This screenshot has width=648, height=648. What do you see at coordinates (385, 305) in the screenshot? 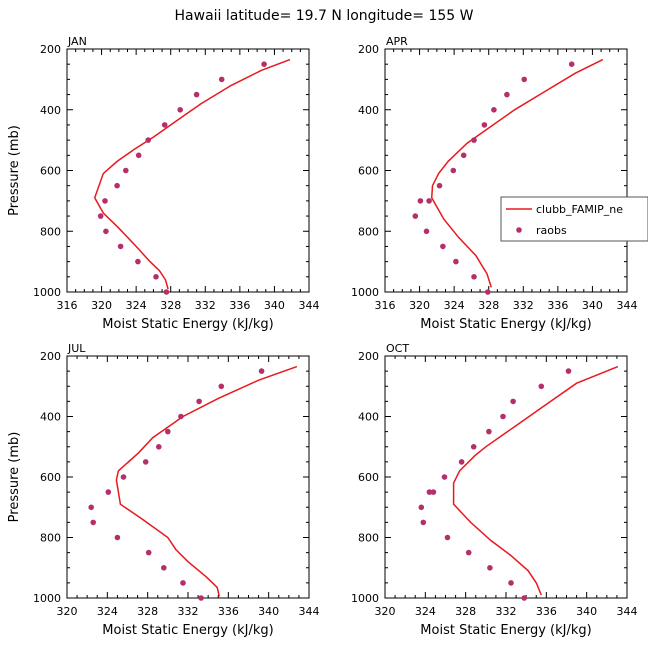
I see `x-tick-label: 316` at bounding box center [385, 305].